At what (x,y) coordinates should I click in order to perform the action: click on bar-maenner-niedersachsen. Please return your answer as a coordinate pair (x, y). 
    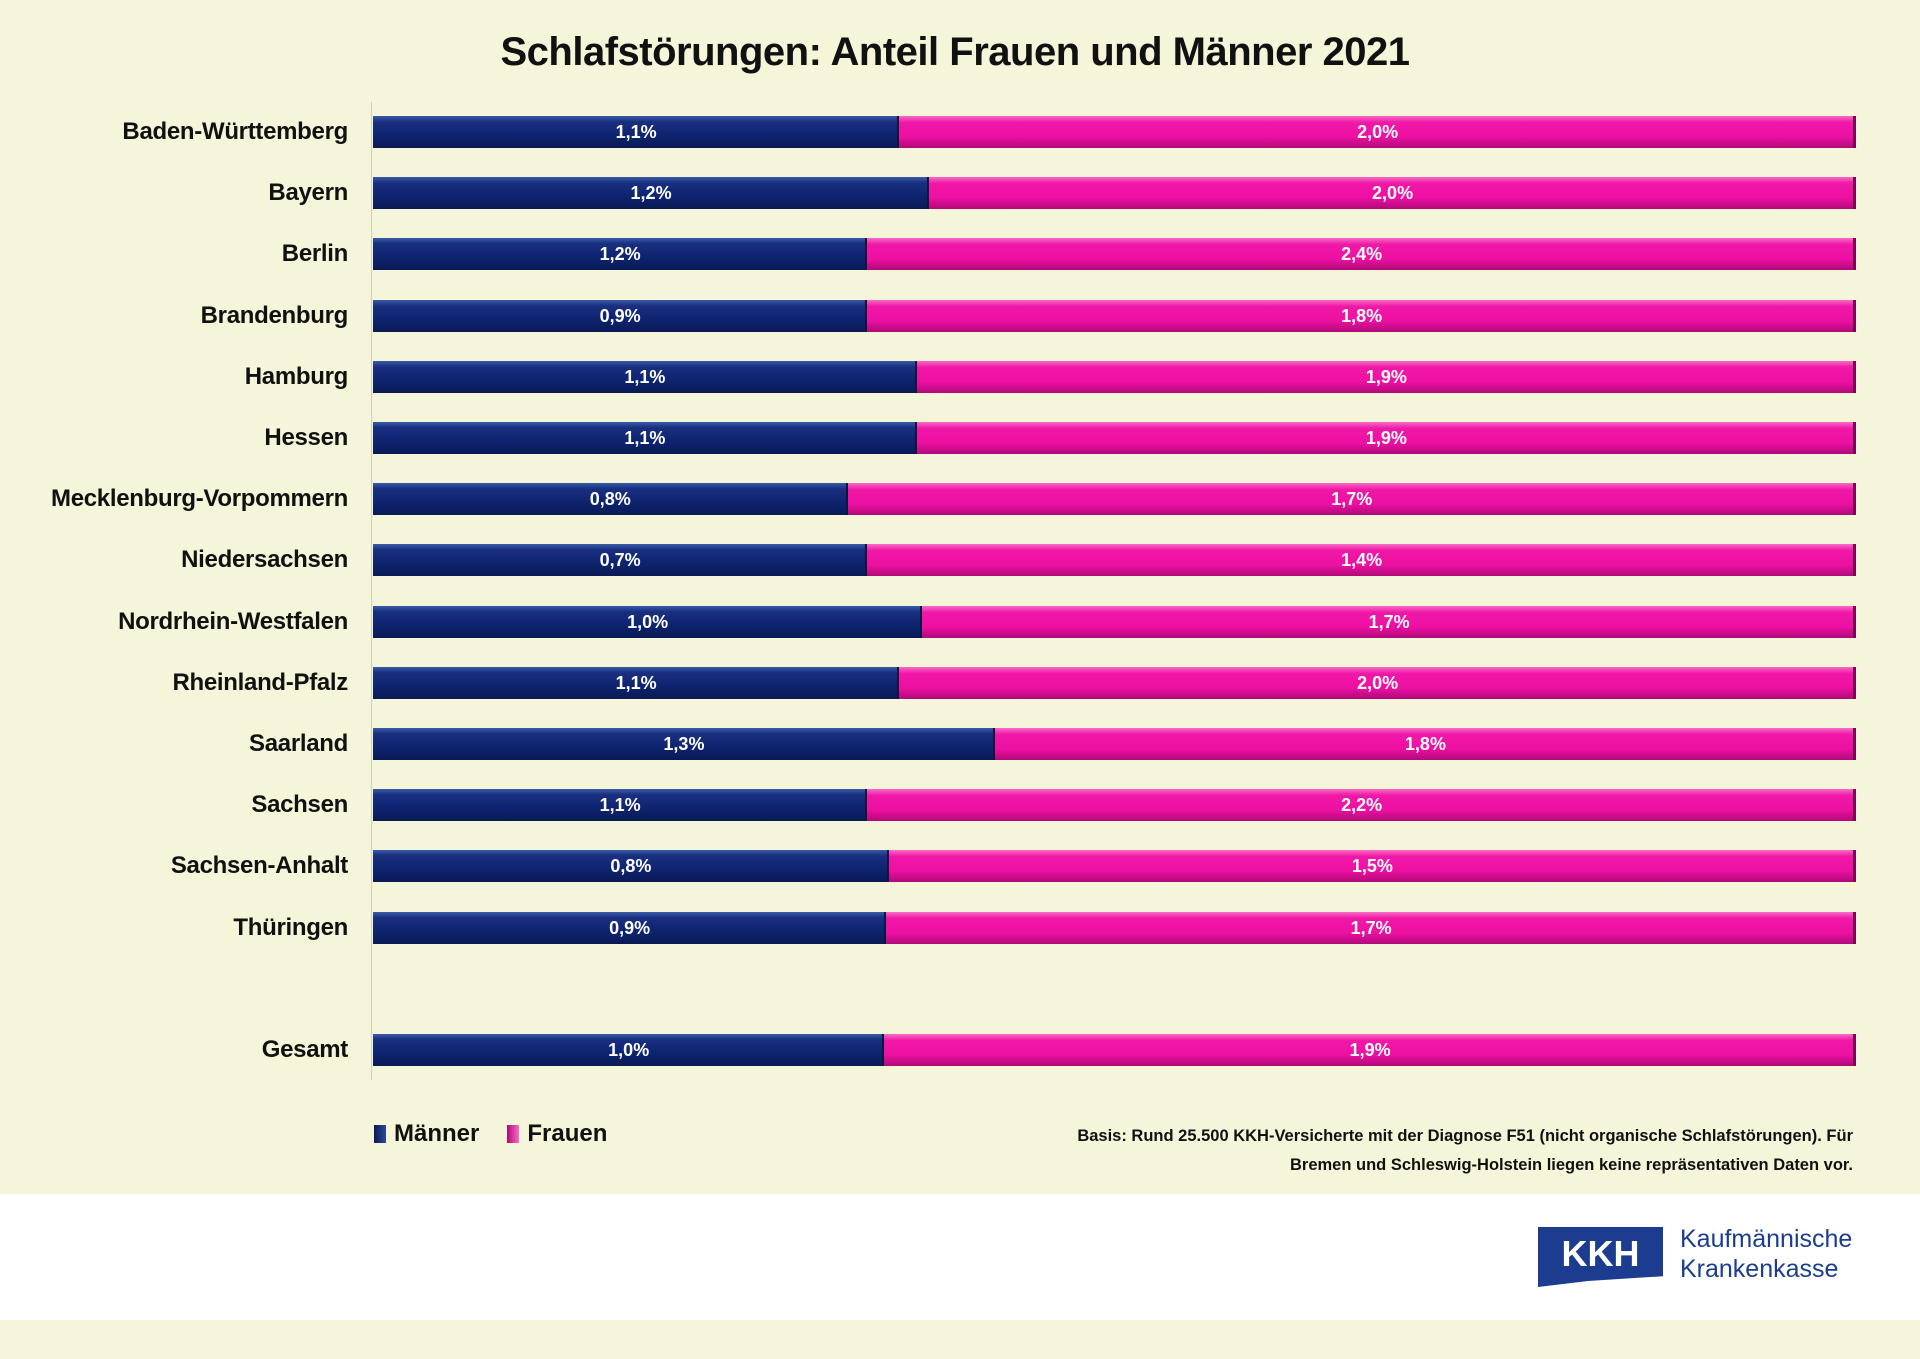
    Looking at the image, I should click on (620, 560).